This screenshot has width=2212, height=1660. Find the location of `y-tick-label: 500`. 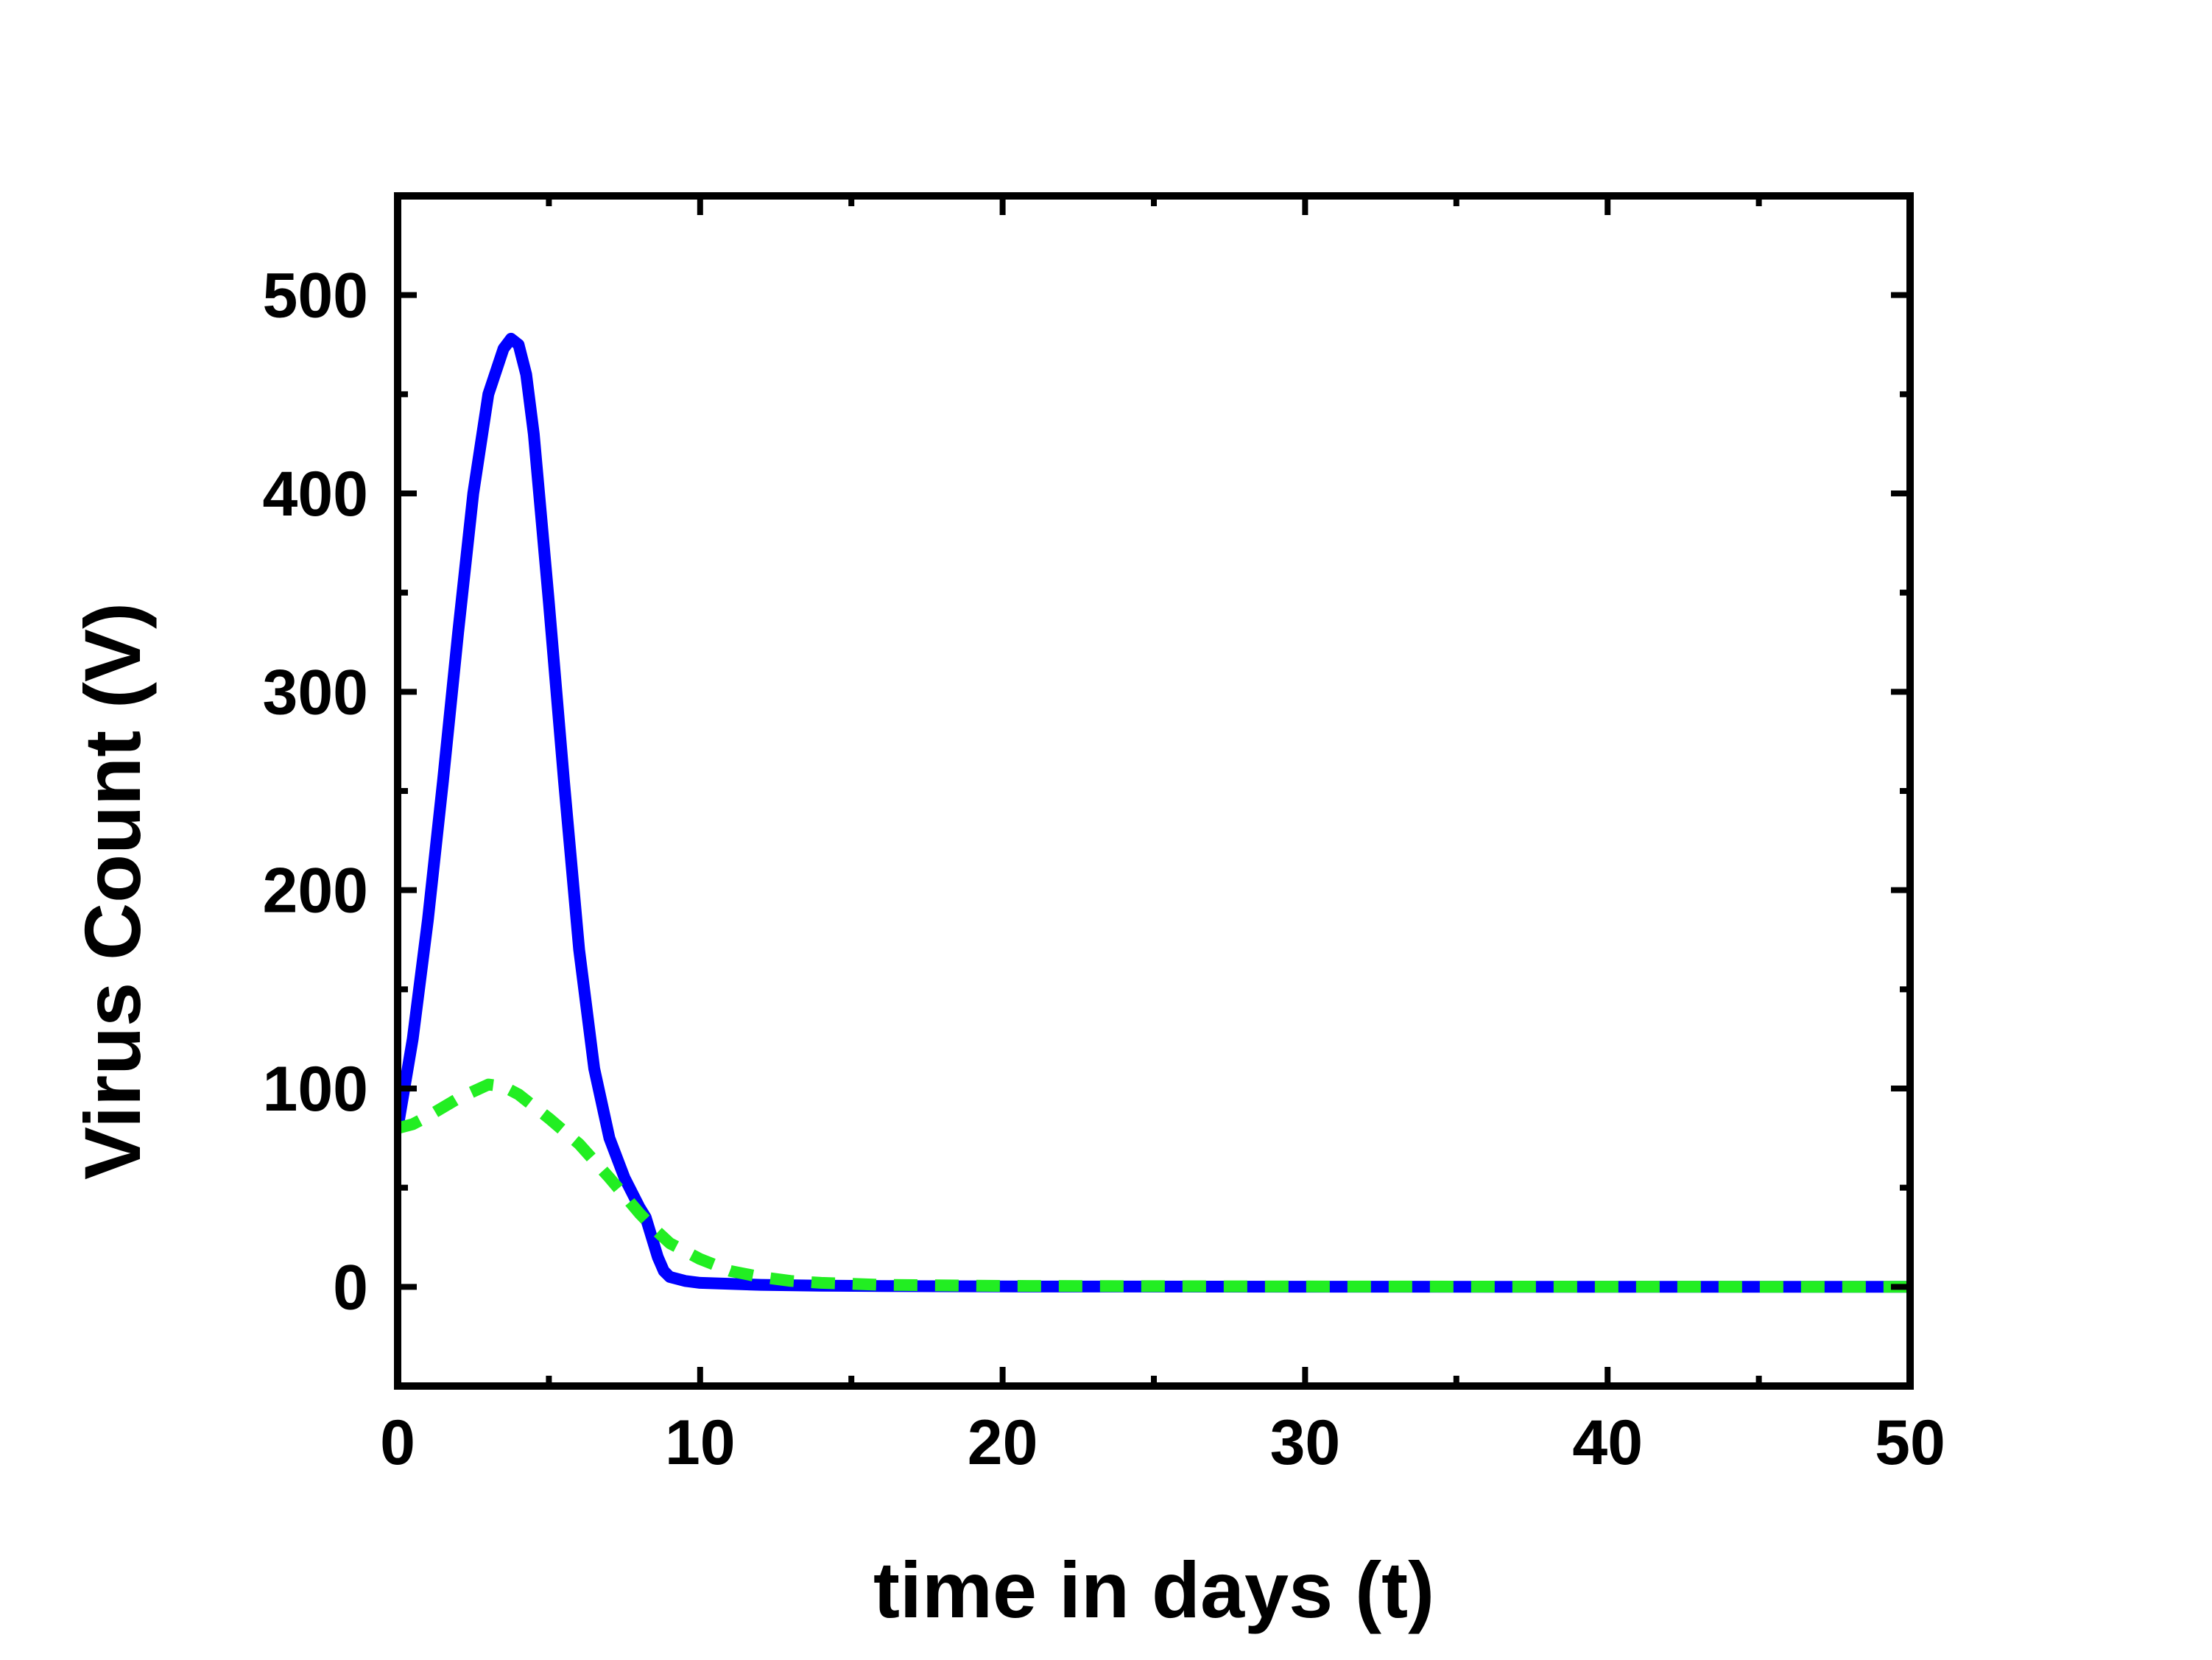

y-tick-label: 500 is located at coordinates (316, 296).